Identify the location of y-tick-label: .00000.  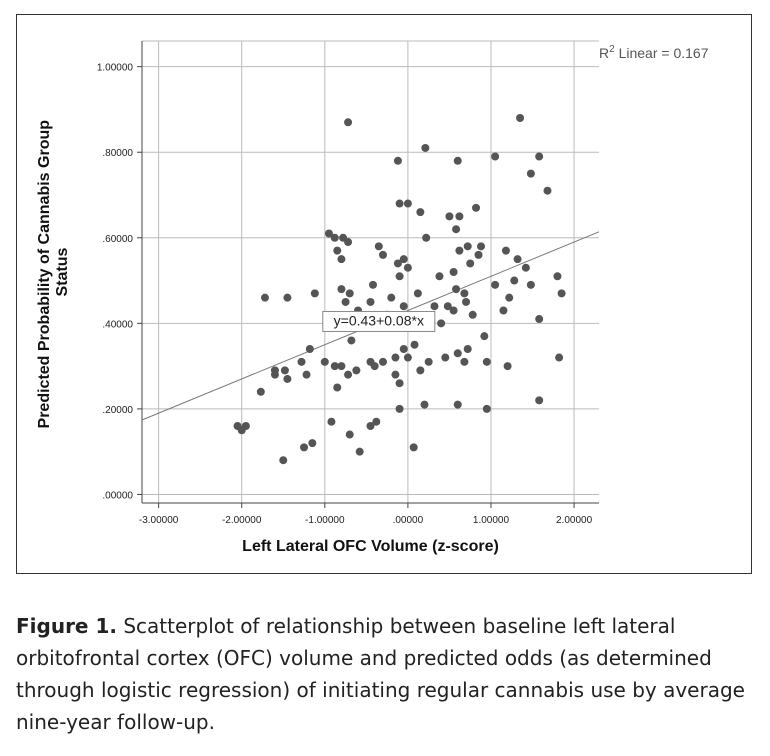
(117, 495).